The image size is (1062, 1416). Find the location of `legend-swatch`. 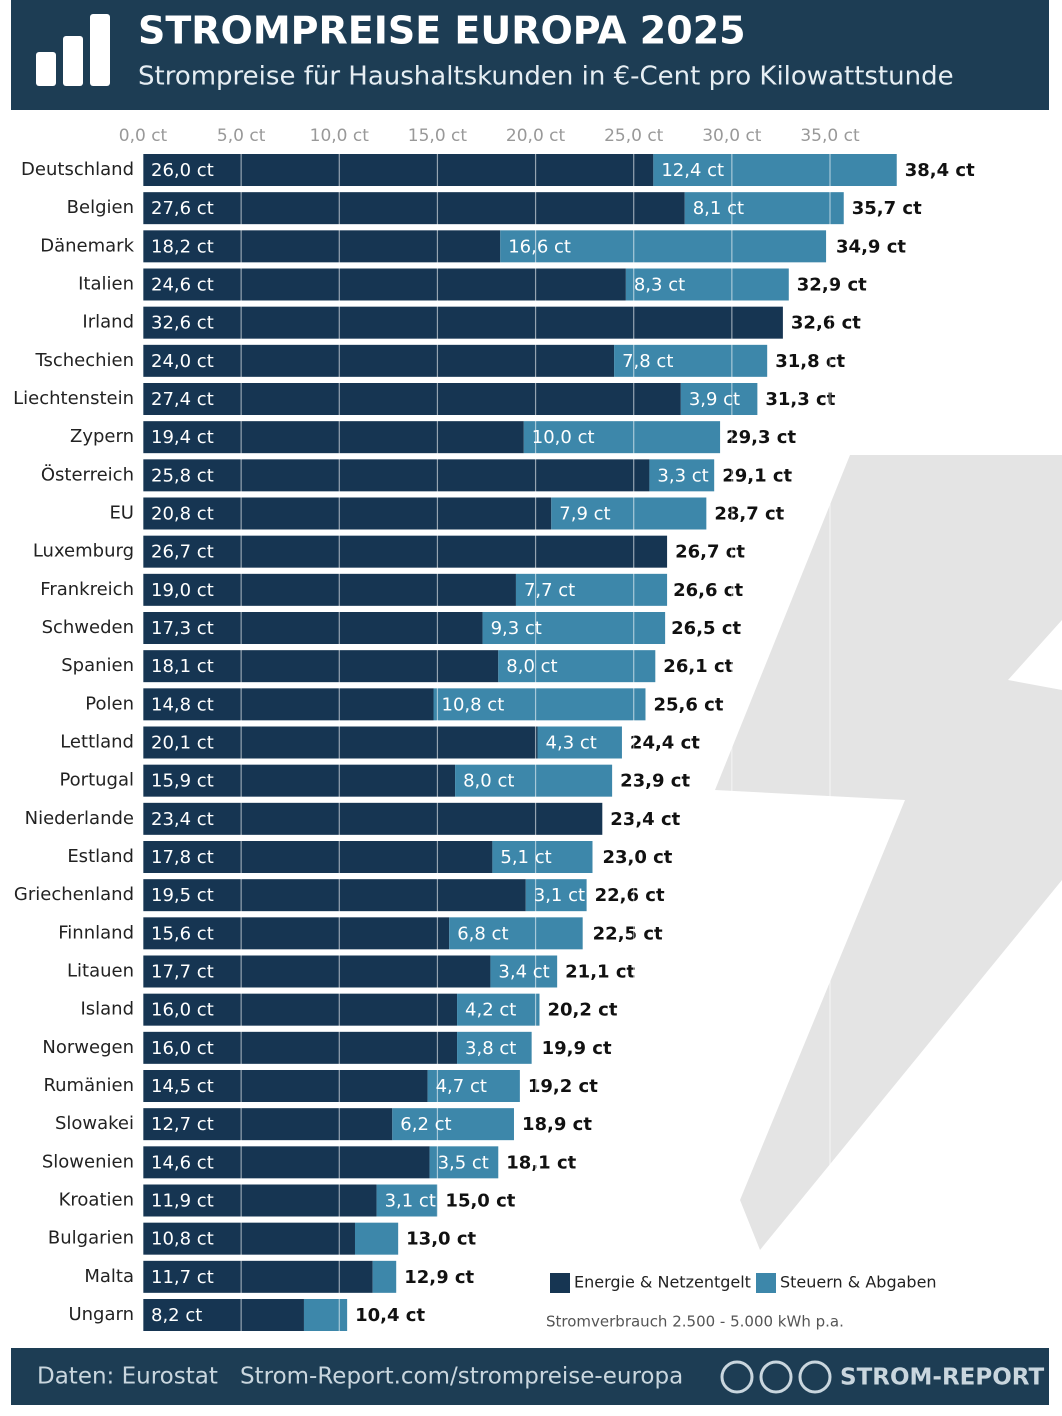

legend-swatch is located at coordinates (560, 1283).